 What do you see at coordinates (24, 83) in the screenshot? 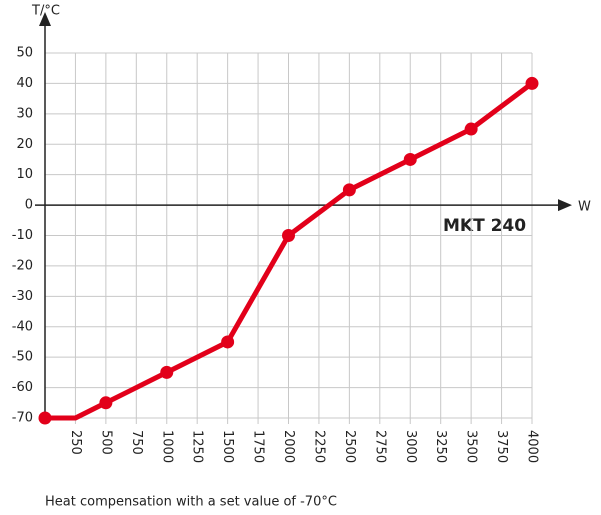
I see `y-tick-label: 40` at bounding box center [24, 83].